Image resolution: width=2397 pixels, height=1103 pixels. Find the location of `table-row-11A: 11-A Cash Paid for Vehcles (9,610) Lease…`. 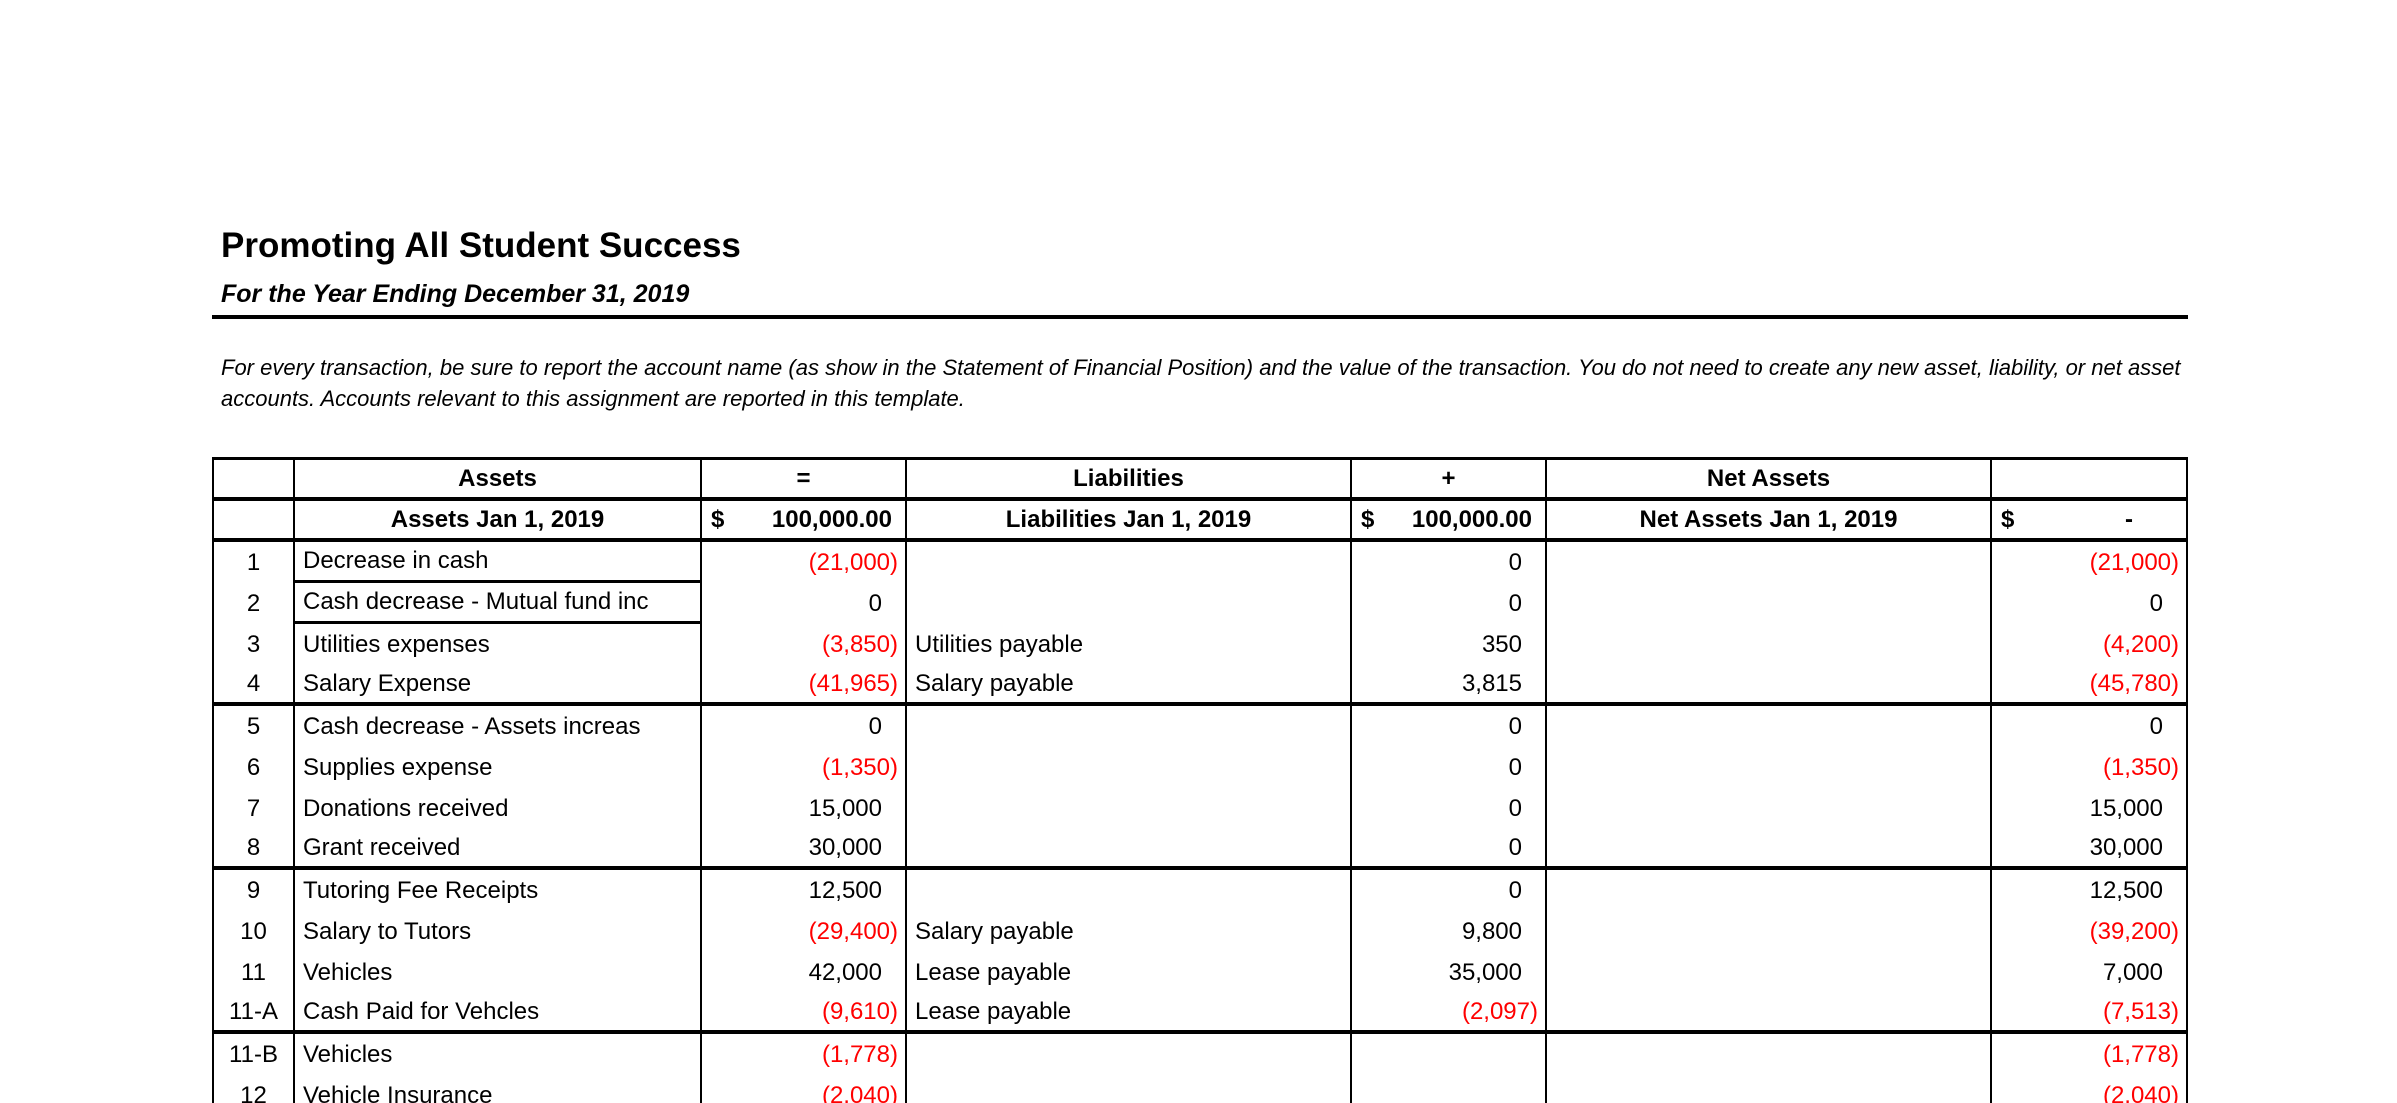

table-row-11A: 11-A Cash Paid for Vehcles (9,610) Lease… is located at coordinates (1200, 1013).